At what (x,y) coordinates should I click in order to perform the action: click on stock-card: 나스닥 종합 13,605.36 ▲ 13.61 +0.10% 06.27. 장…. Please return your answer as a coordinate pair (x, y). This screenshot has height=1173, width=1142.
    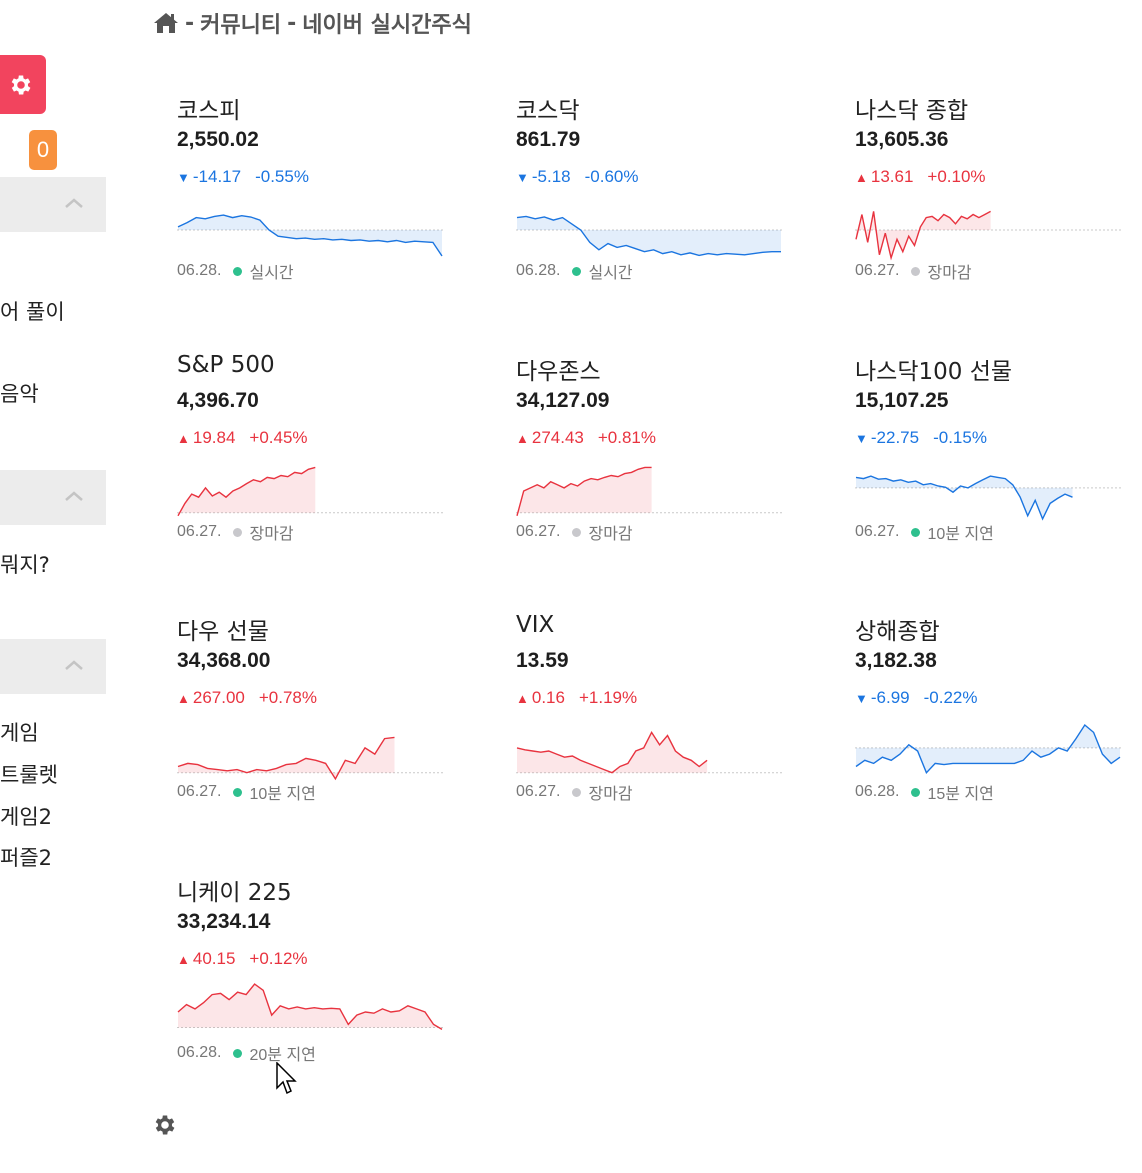
    Looking at the image, I should click on (995, 201).